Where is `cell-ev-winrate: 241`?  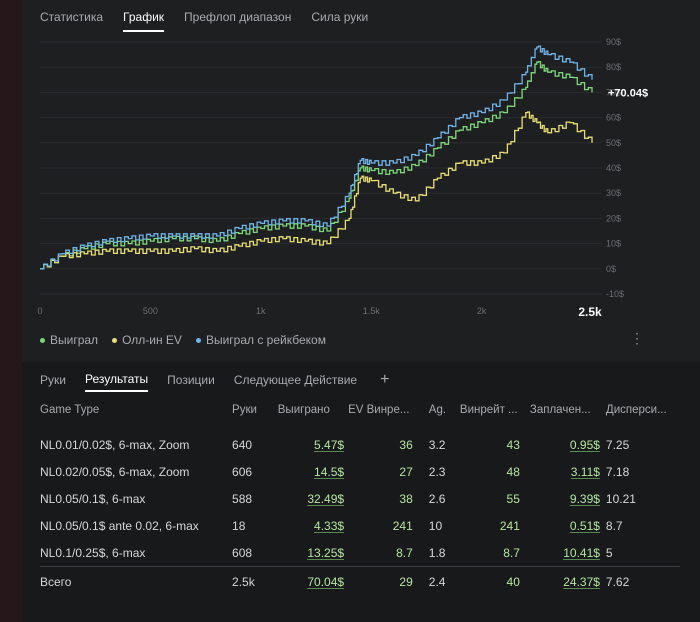
cell-ev-winrate: 241 is located at coordinates (402, 525).